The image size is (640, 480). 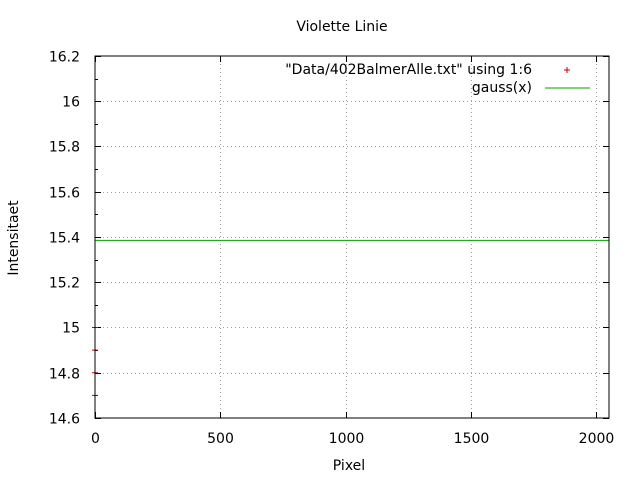 What do you see at coordinates (347, 439) in the screenshot?
I see `x-tick-label: 1000` at bounding box center [347, 439].